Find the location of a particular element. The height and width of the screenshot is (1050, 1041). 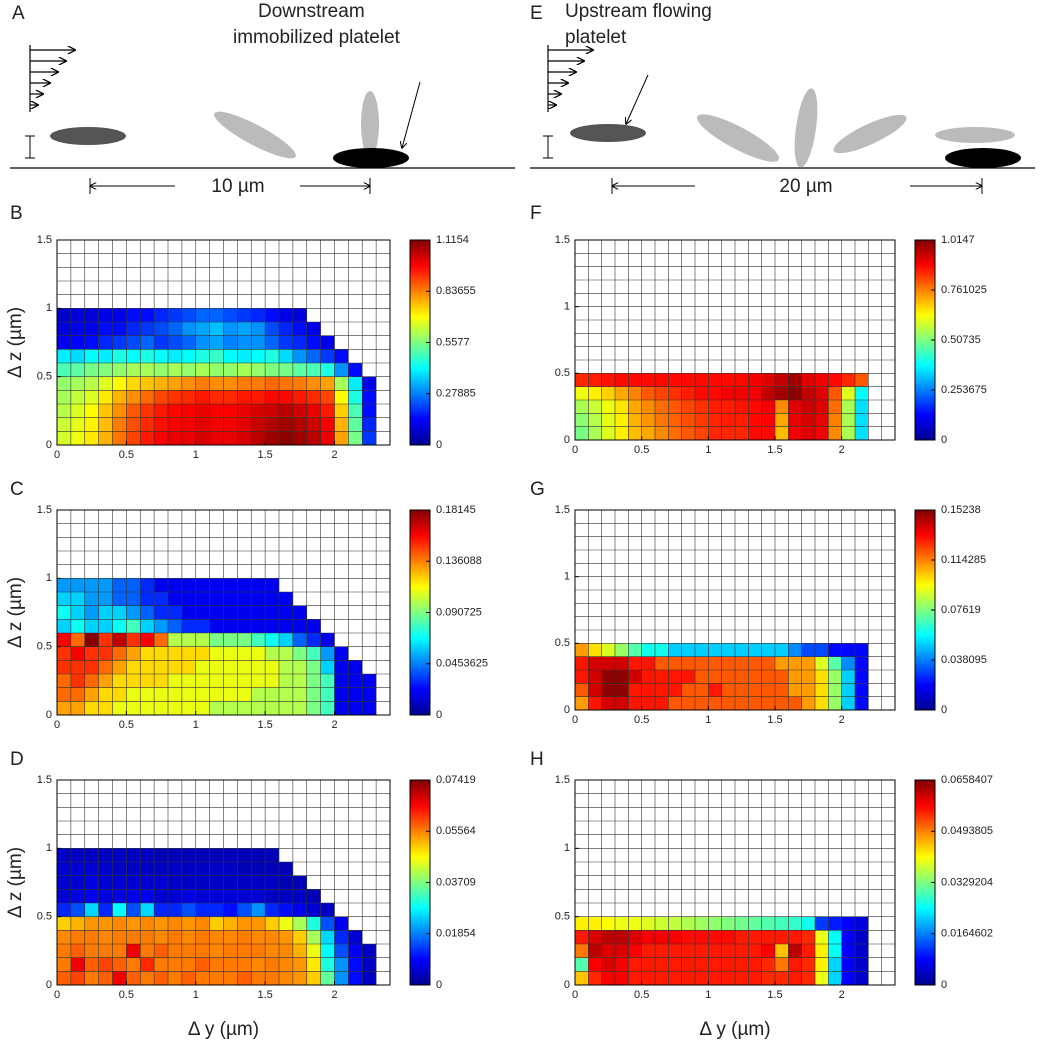

x-tick-label: 1.5 is located at coordinates (774, 720).